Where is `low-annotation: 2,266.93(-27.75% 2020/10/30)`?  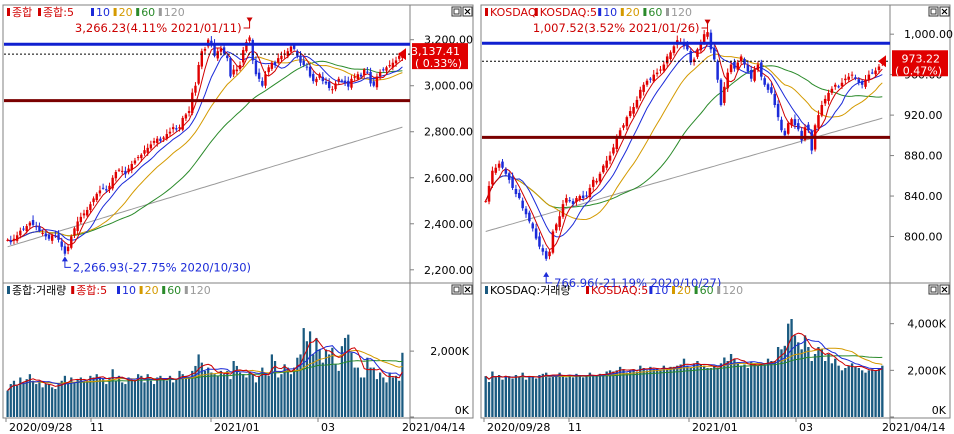
low-annotation: 2,266.93(-27.75% 2020/10/30) is located at coordinates (162, 267).